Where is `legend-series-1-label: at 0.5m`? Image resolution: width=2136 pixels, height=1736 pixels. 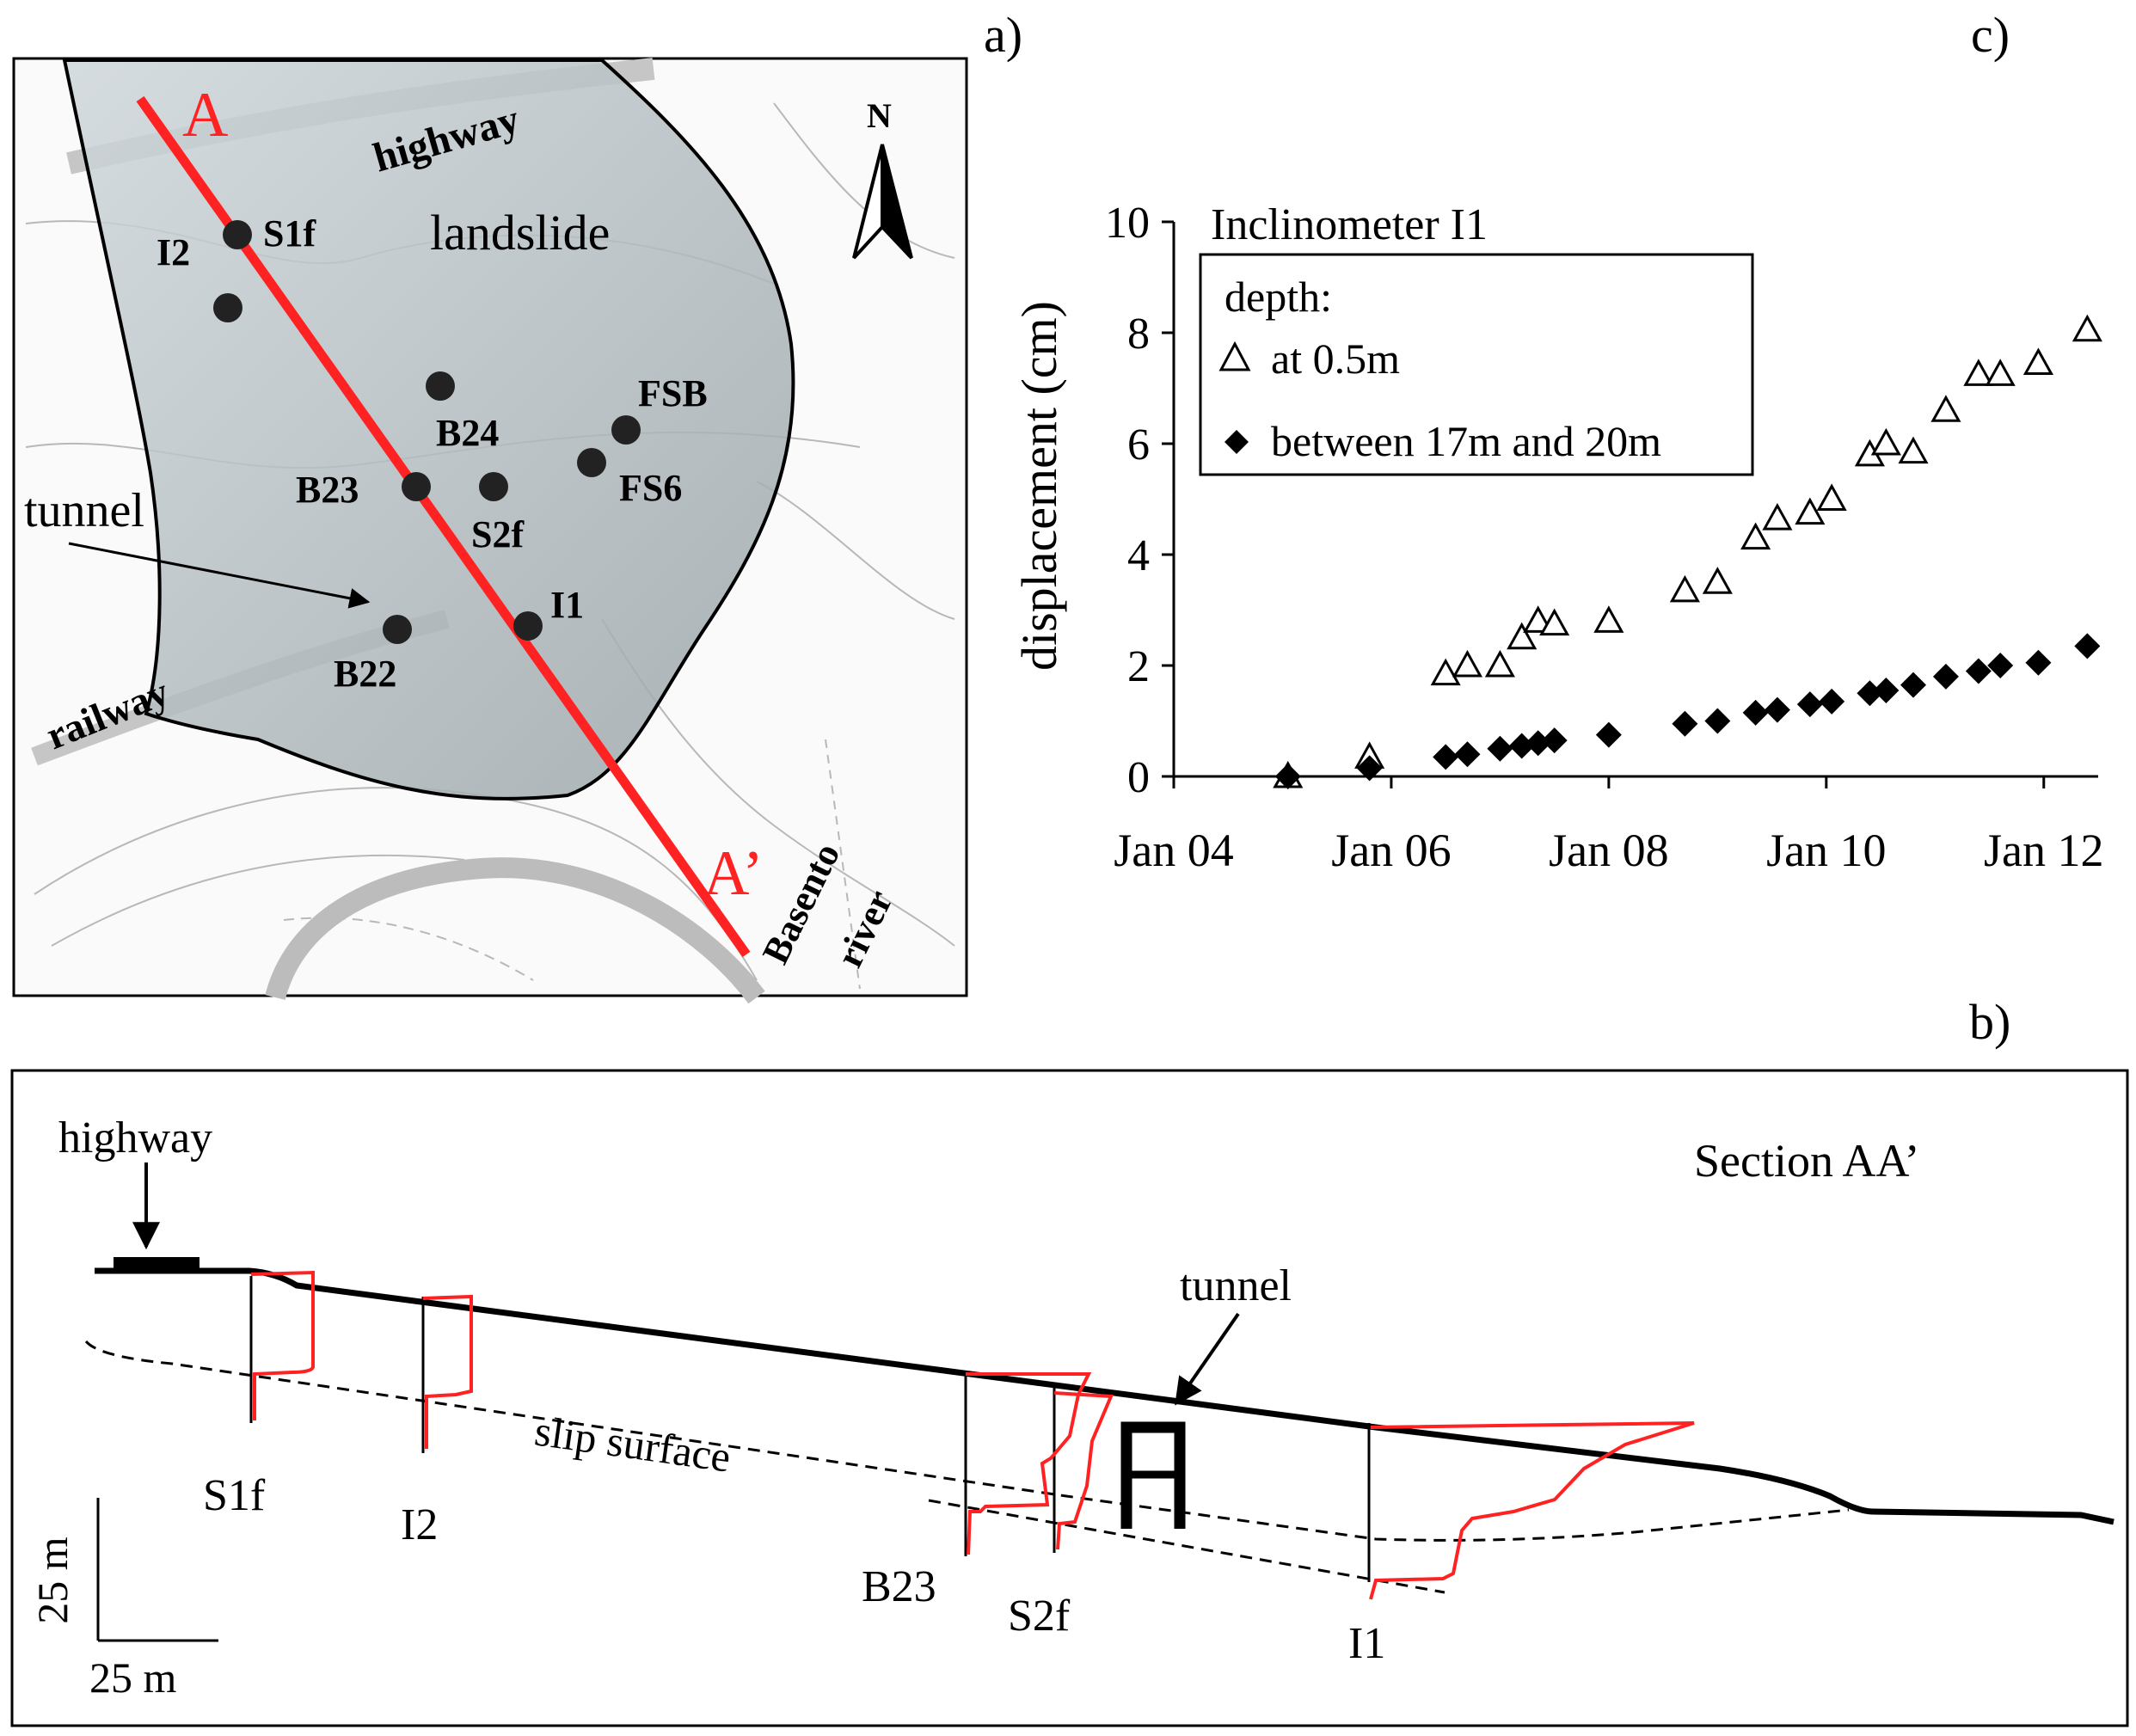
legend-series-1-label: at 0.5m is located at coordinates (1336, 359).